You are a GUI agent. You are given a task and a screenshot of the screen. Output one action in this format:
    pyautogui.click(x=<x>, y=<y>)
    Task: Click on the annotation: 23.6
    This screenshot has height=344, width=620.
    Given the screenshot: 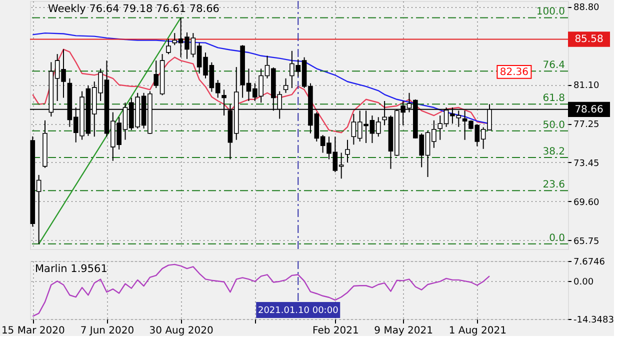 What is the action you would take?
    pyautogui.click(x=553, y=185)
    